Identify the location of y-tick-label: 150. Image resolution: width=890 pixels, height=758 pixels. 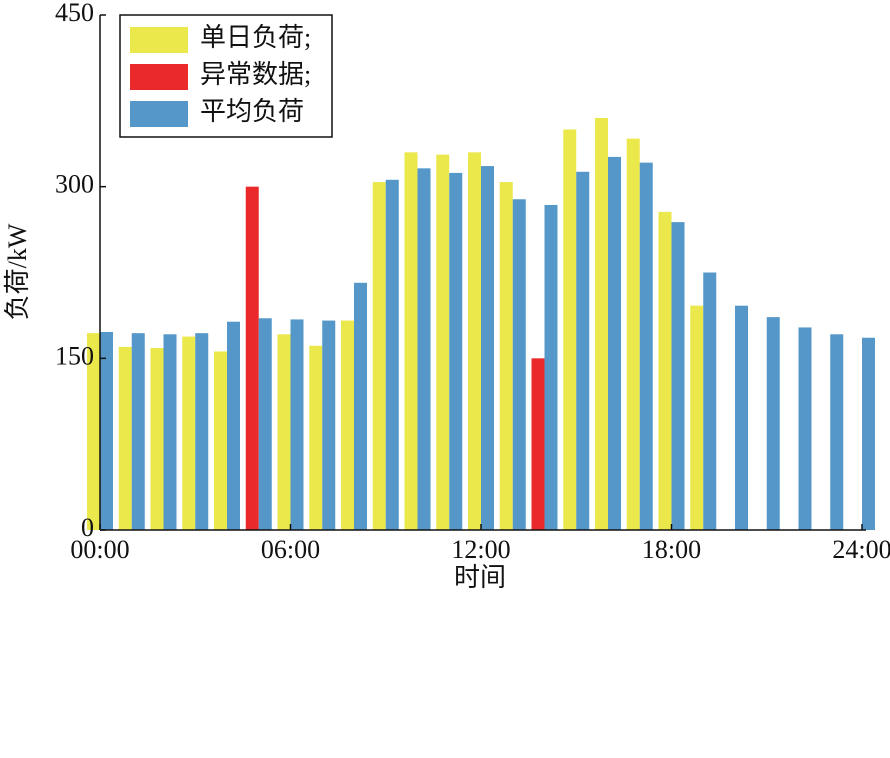
(74, 355).